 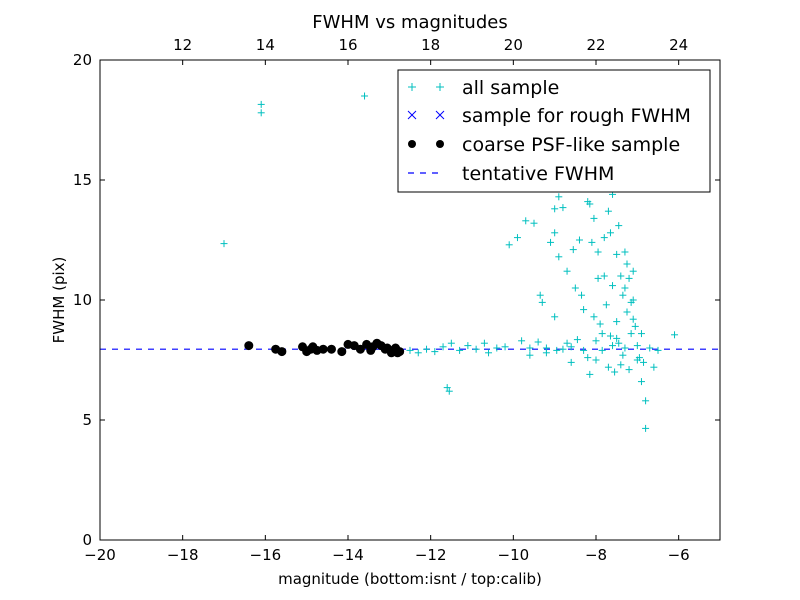 What do you see at coordinates (82, 60) in the screenshot?
I see `y-tick-label: 20` at bounding box center [82, 60].